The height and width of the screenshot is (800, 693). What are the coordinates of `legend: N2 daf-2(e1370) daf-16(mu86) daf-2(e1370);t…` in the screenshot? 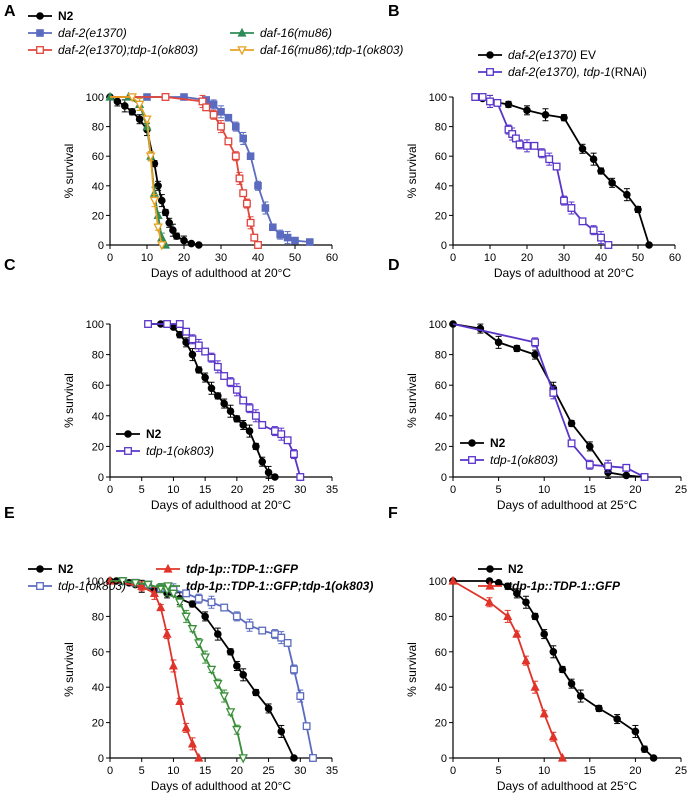 It's located at (215, 33).